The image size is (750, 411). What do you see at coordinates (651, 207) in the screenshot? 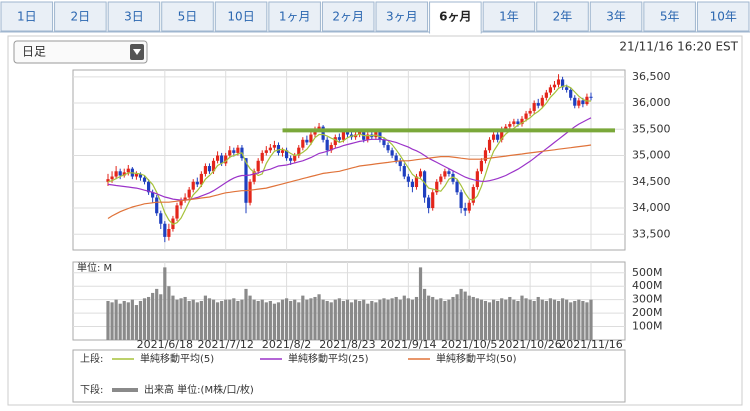
I see `y-tick-label: 34,000` at bounding box center [651, 207].